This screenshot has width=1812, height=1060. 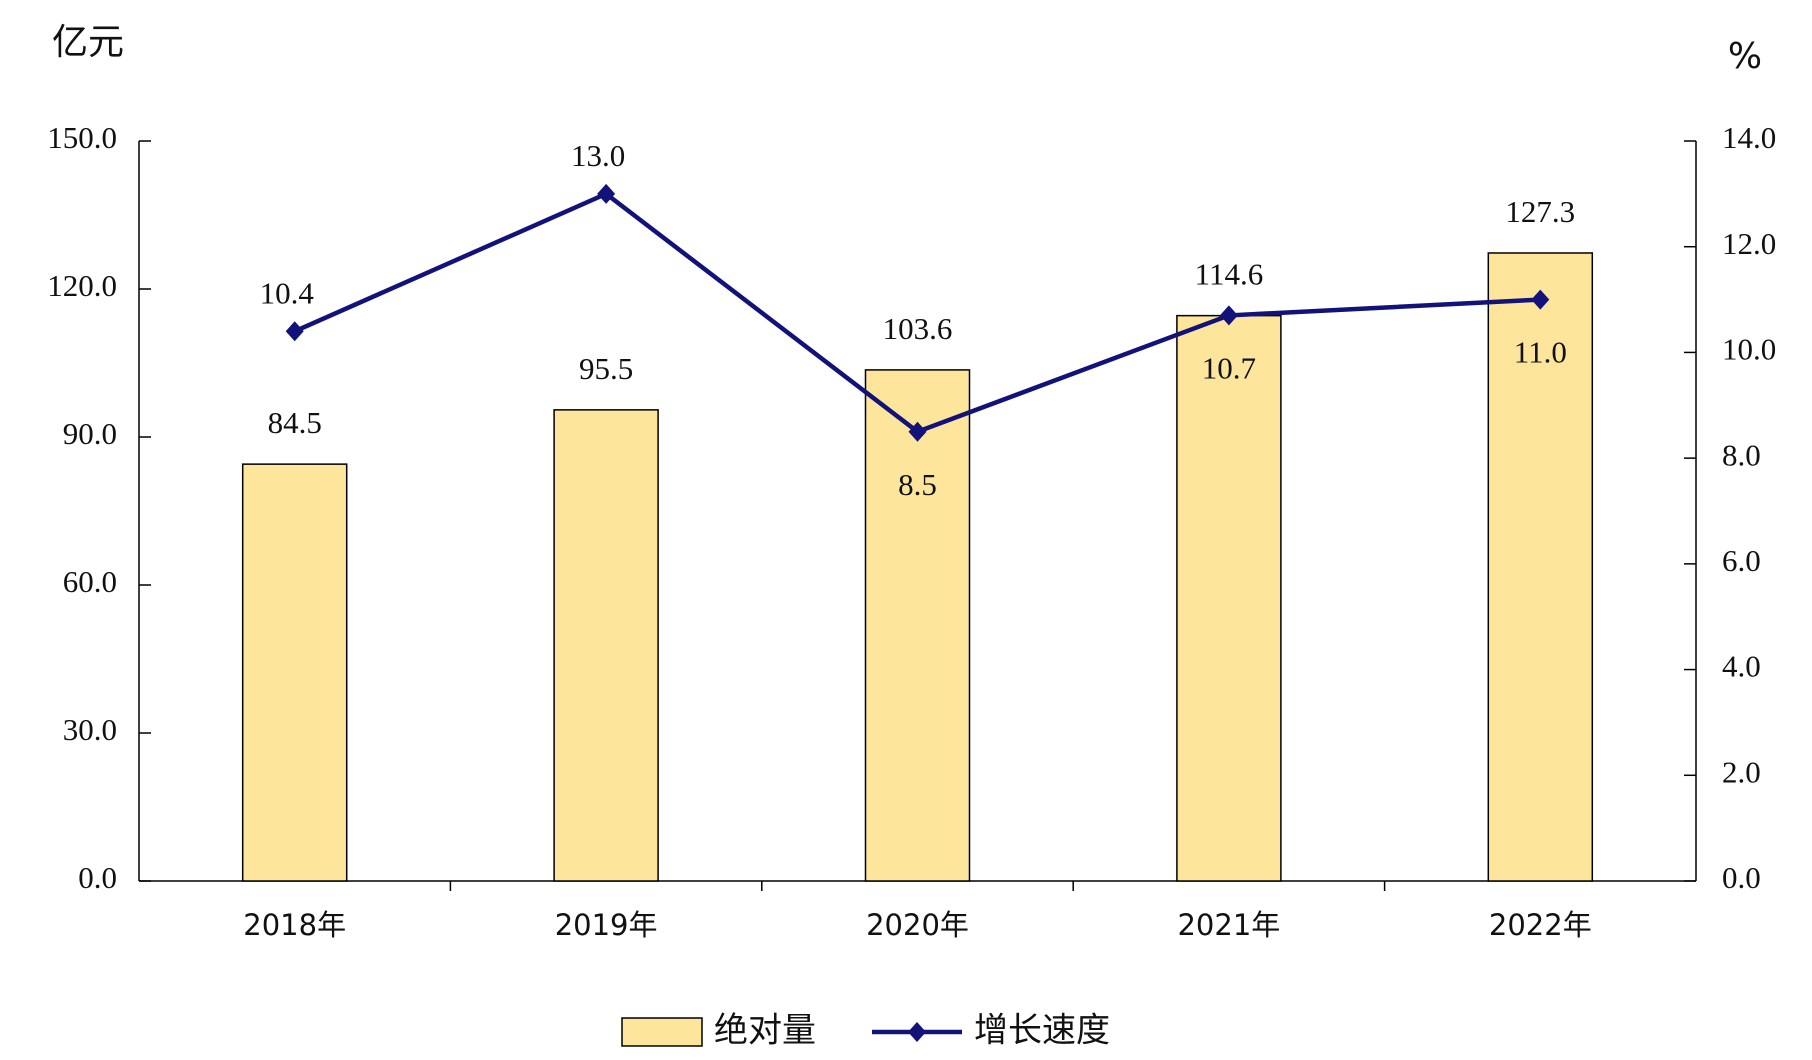 What do you see at coordinates (1540, 925) in the screenshot?
I see `x-tick-label: 2022年` at bounding box center [1540, 925].